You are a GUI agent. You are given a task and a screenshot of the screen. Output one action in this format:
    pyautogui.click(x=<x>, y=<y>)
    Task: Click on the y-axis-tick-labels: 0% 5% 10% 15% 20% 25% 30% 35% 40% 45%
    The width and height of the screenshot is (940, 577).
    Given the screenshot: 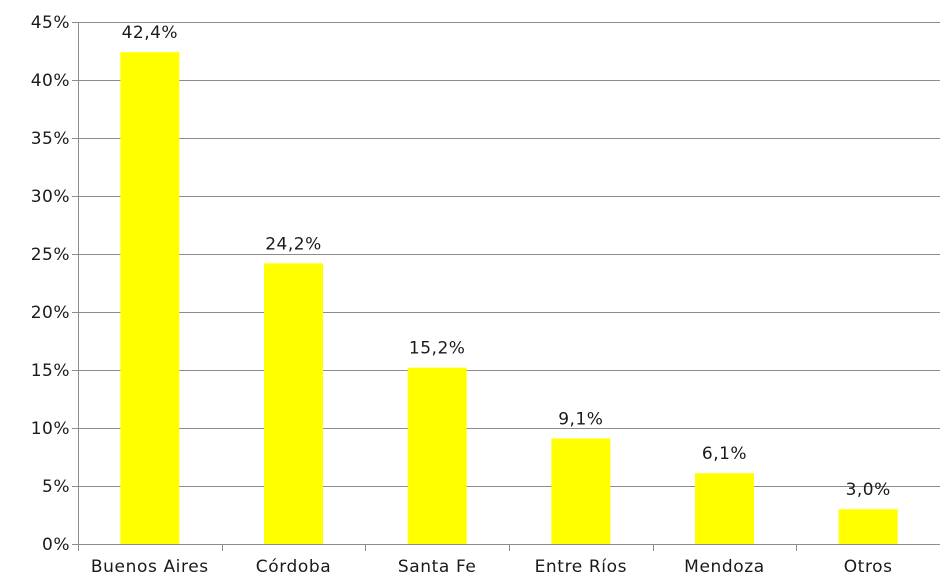 What is the action you would take?
    pyautogui.click(x=54, y=284)
    